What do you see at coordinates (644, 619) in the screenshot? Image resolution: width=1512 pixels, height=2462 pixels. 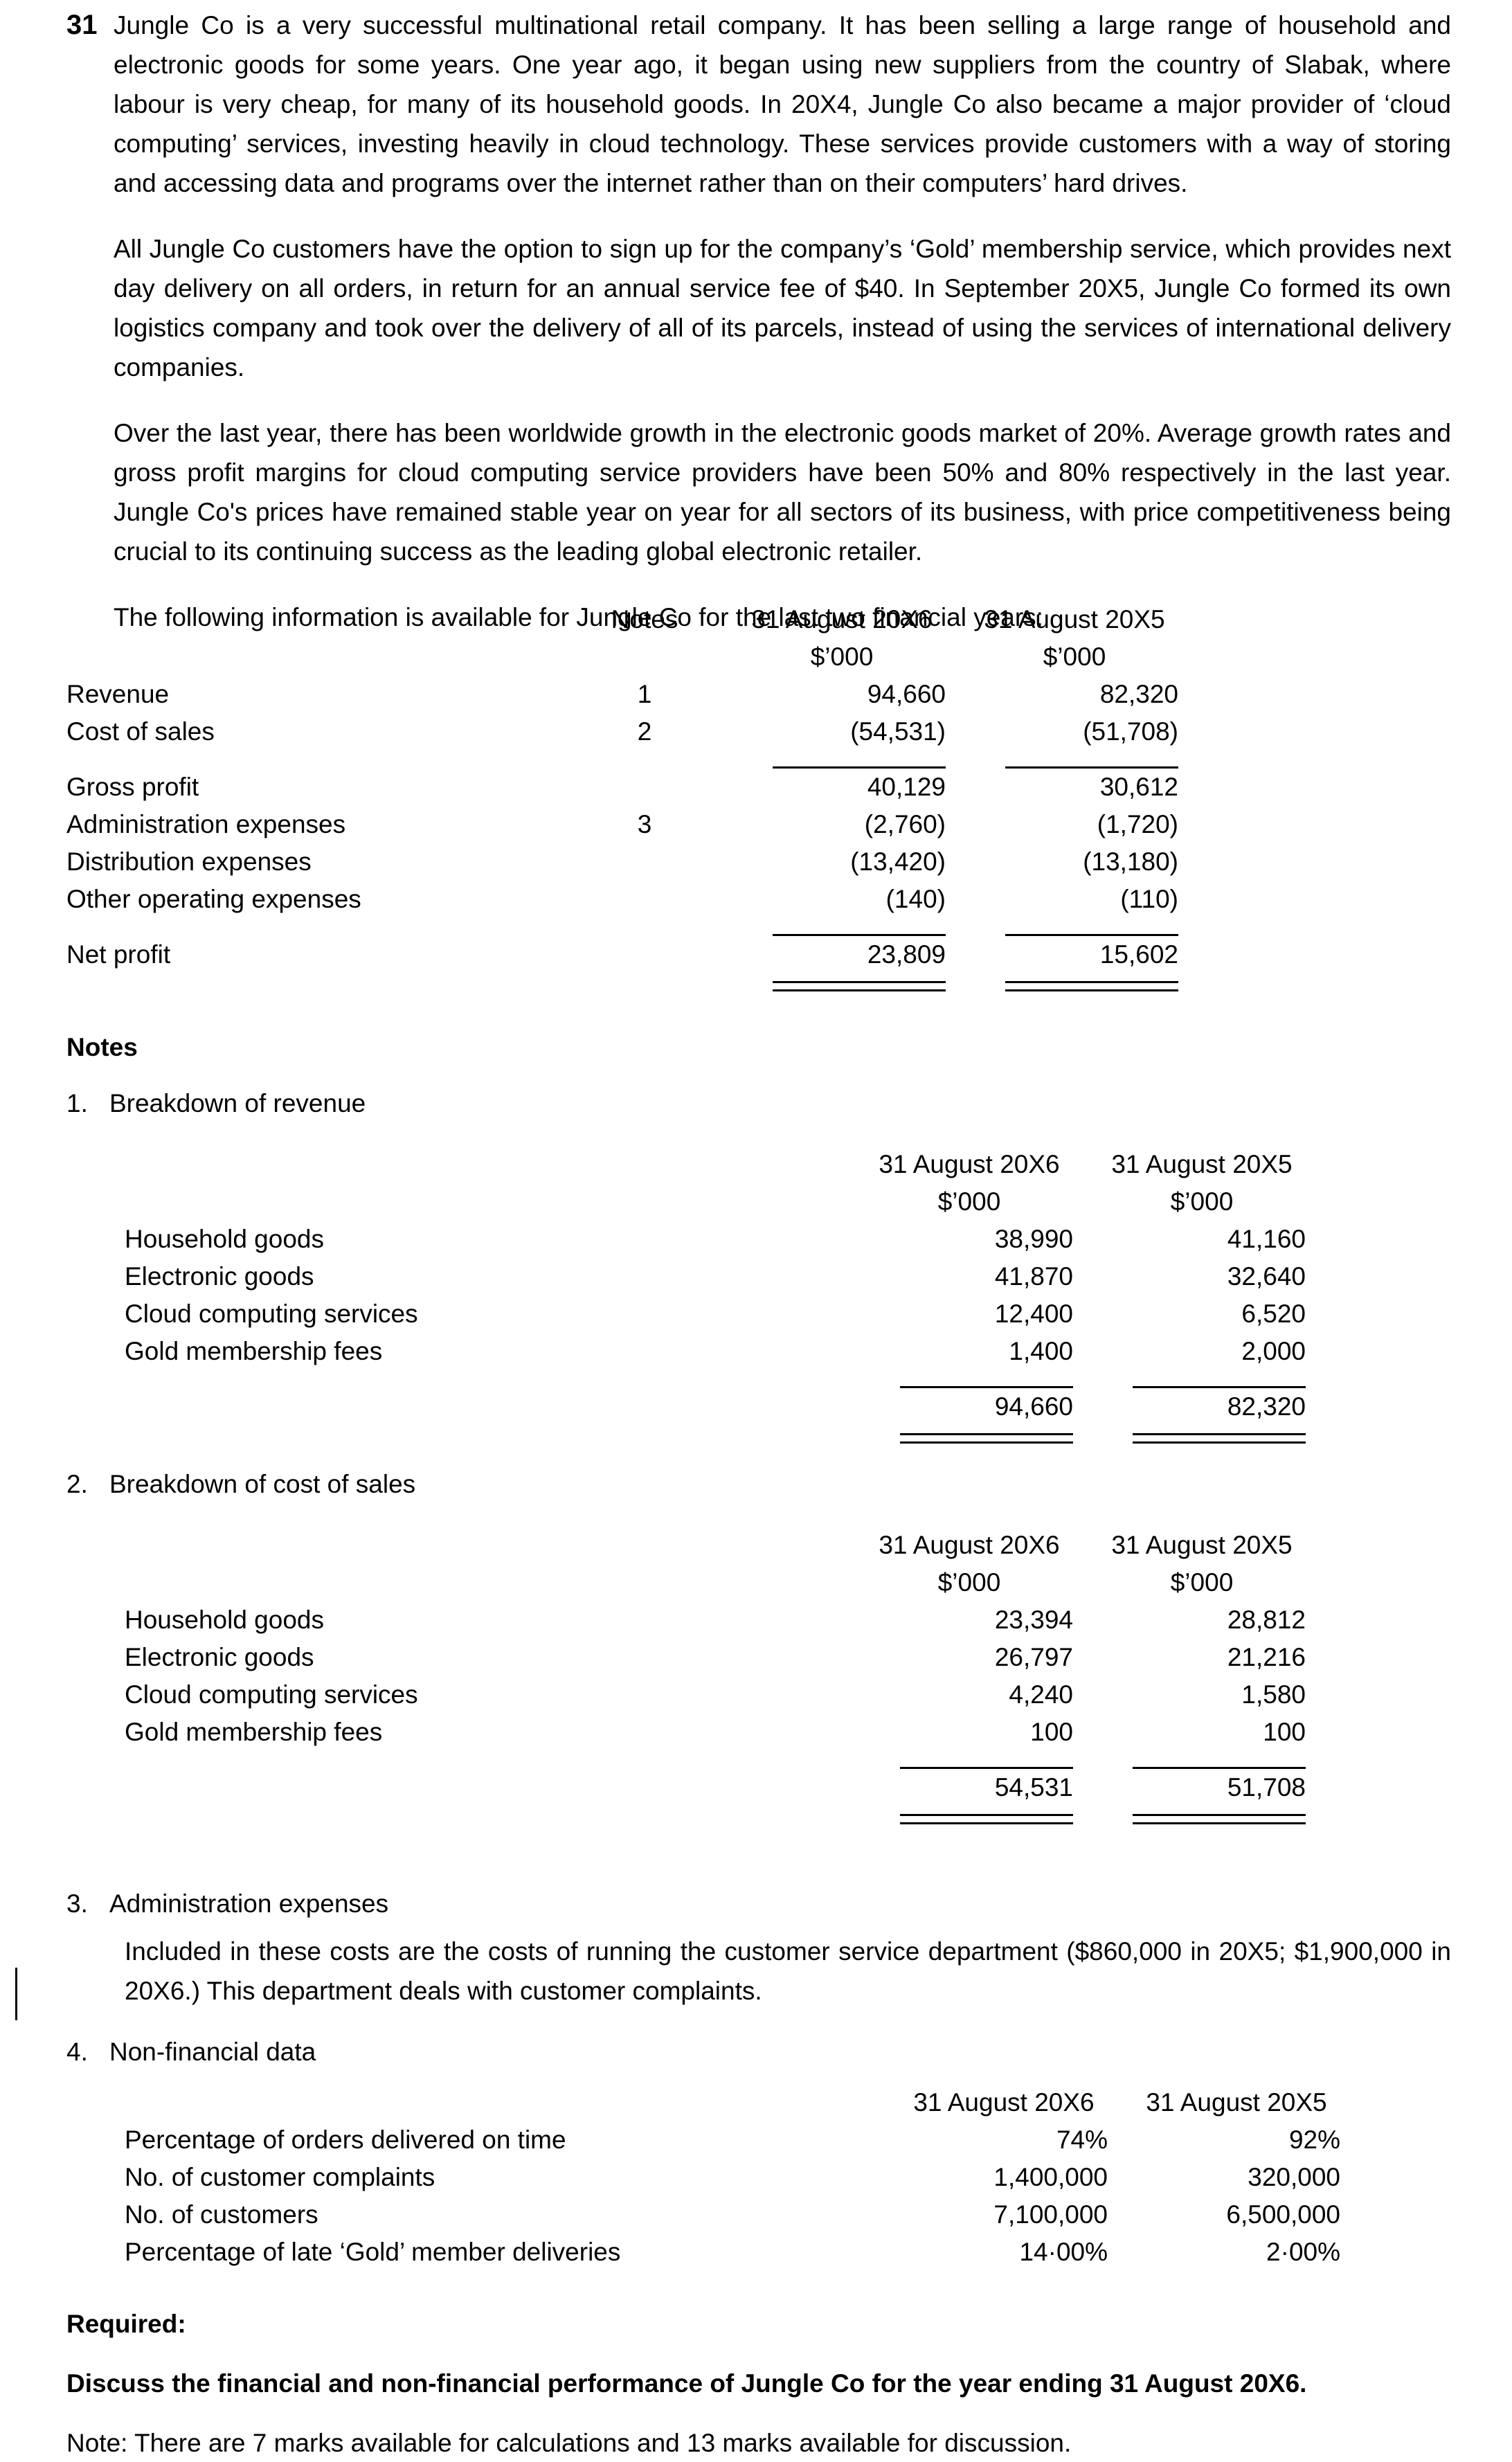 I see `header-notes: Notes` at bounding box center [644, 619].